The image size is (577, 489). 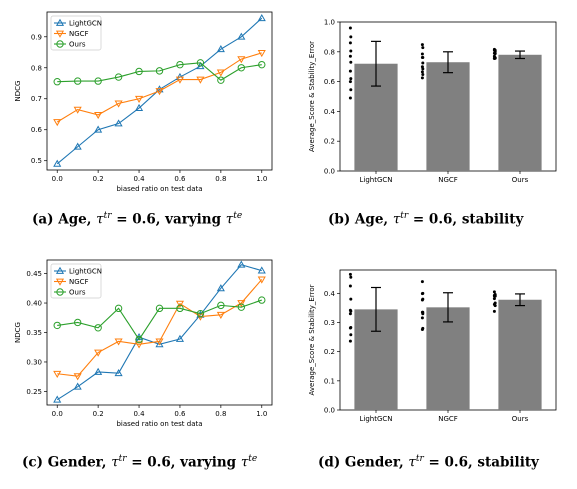 I want to click on caption-b-prefix: (b) Age,, so click(x=360, y=219).